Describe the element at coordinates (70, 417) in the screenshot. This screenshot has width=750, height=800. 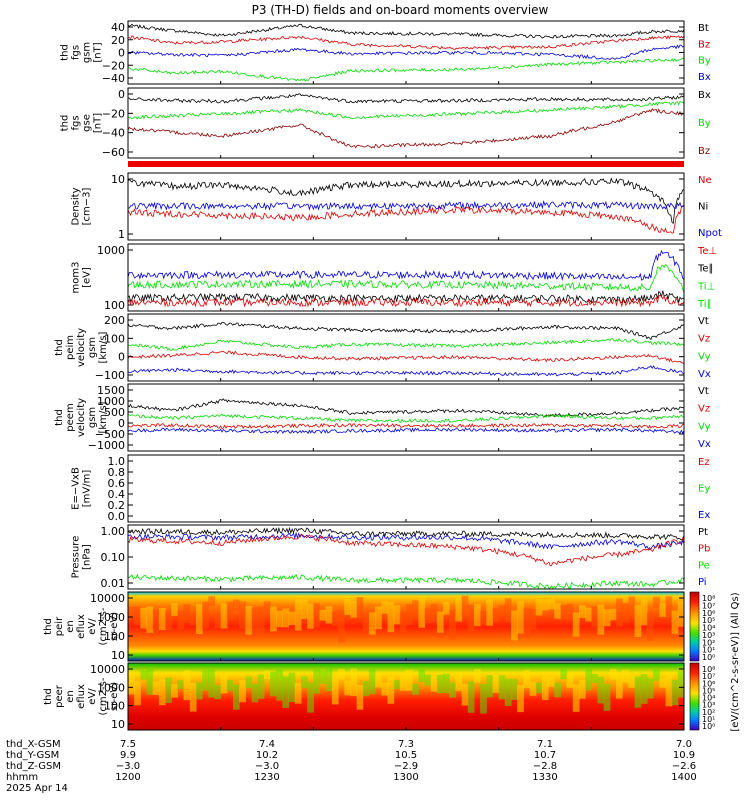
I see `y-axis-label: peem` at that location.